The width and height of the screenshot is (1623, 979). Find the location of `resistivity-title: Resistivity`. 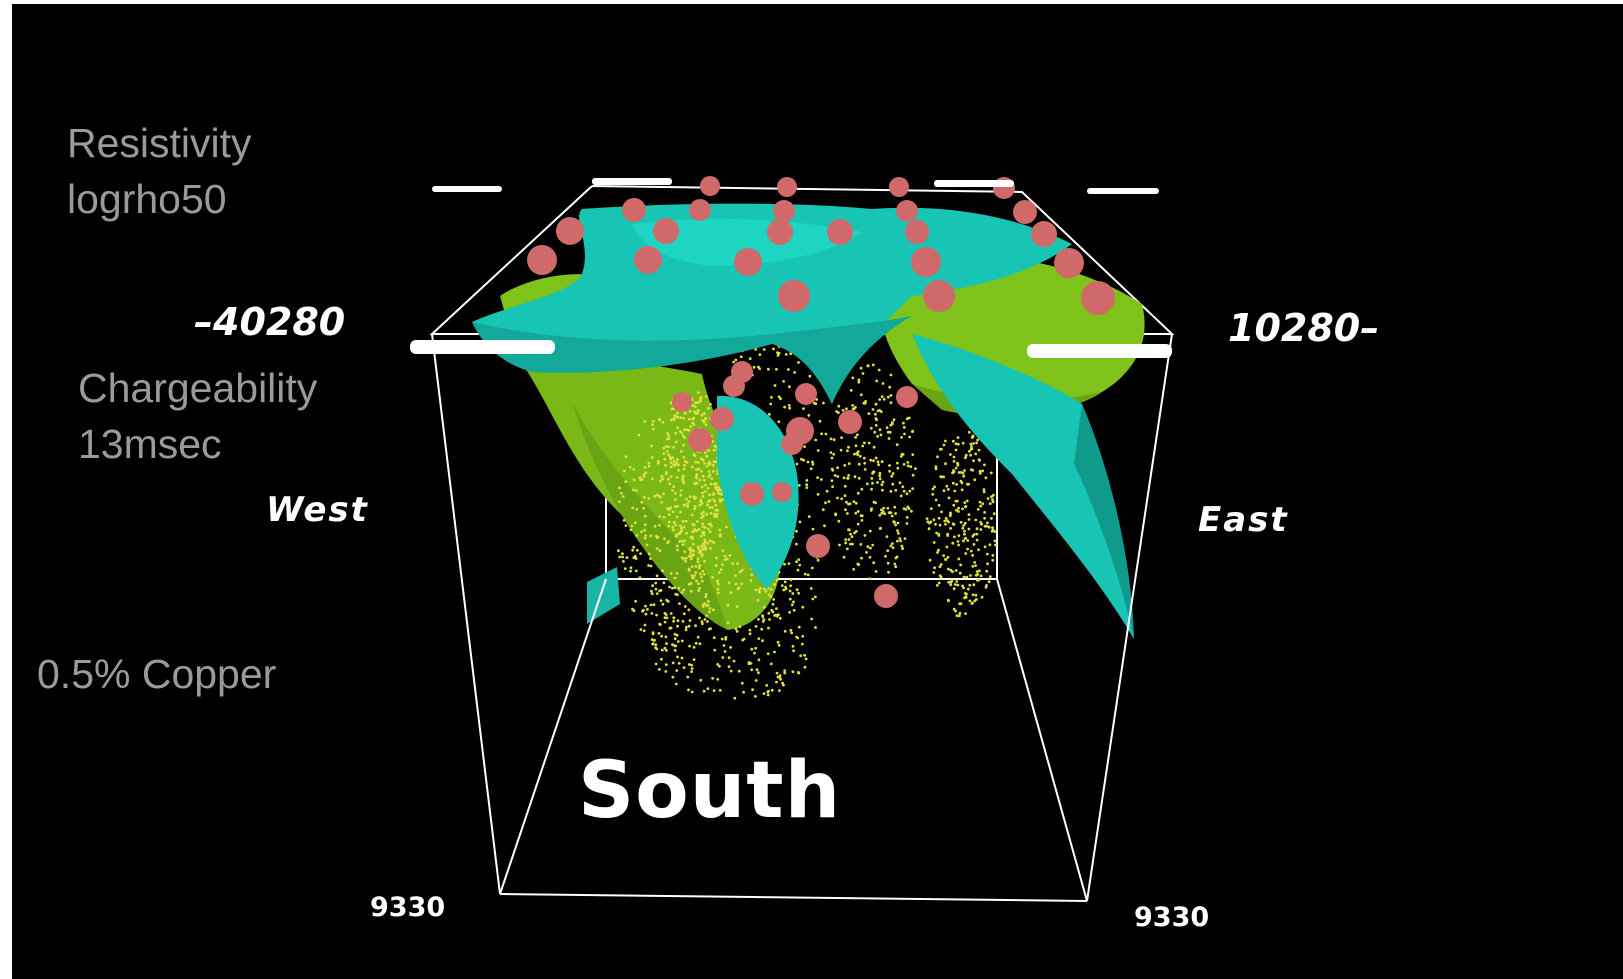

resistivity-title: Resistivity is located at coordinates (159, 143).